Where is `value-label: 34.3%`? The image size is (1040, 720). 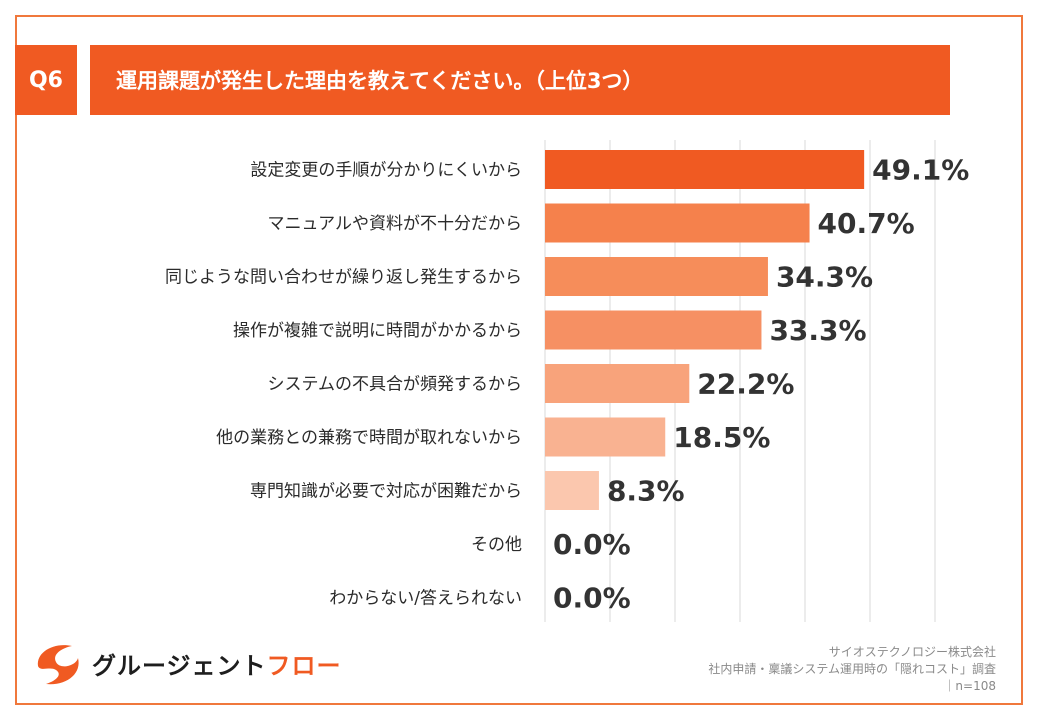 value-label: 34.3% is located at coordinates (824, 277).